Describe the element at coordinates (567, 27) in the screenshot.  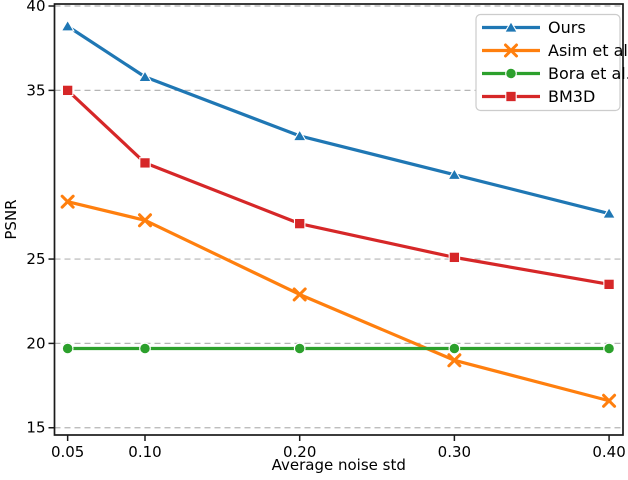
I see `legend-label: Ours` at that location.